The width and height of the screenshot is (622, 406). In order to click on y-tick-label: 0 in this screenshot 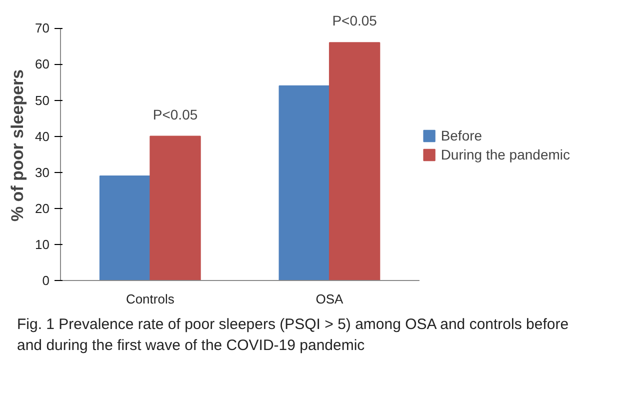, I will do `click(46, 280)`.